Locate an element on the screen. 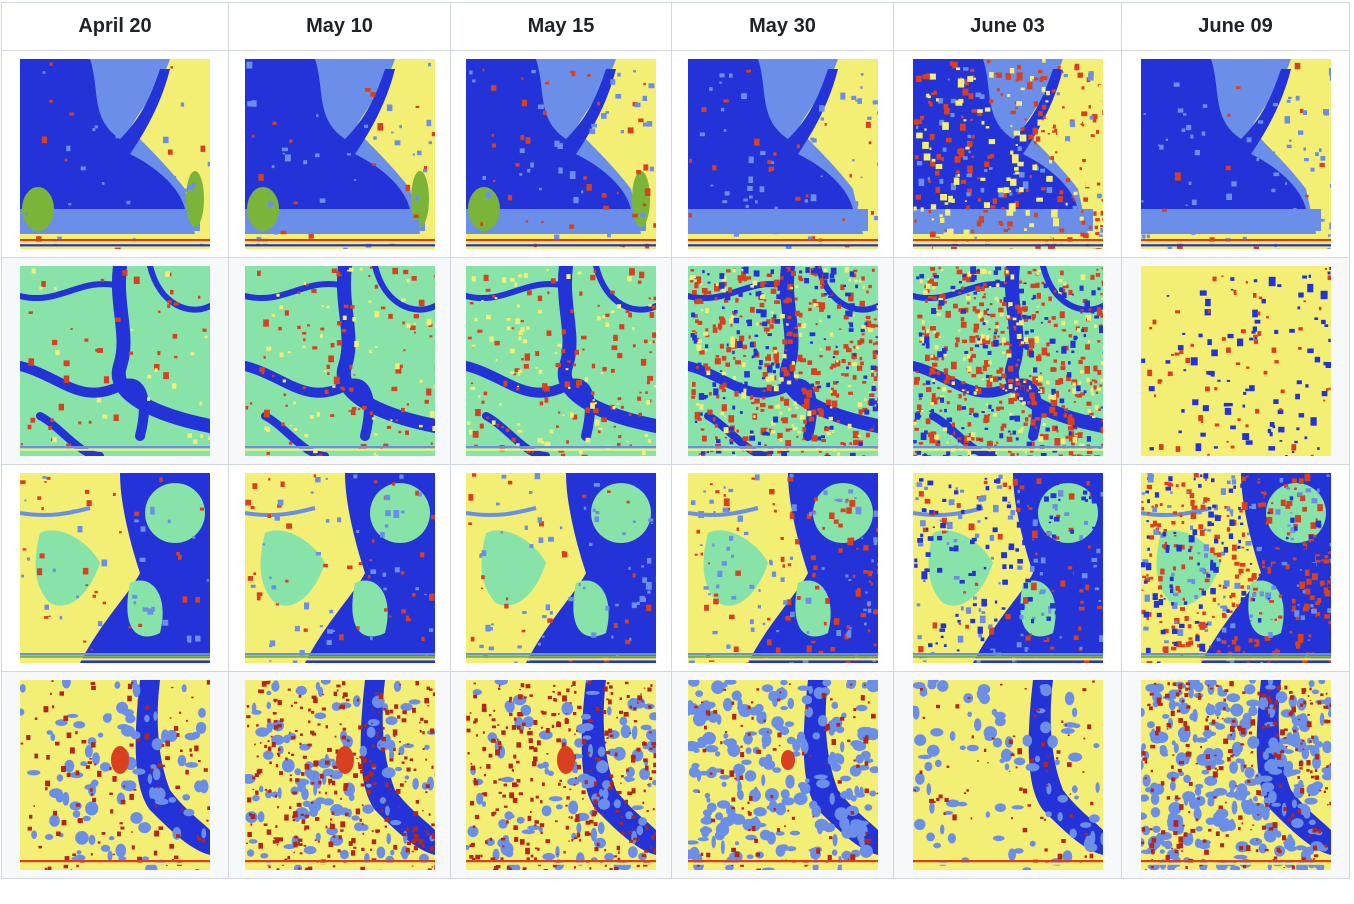  column-header-may-10: May 10 is located at coordinates (339, 26).